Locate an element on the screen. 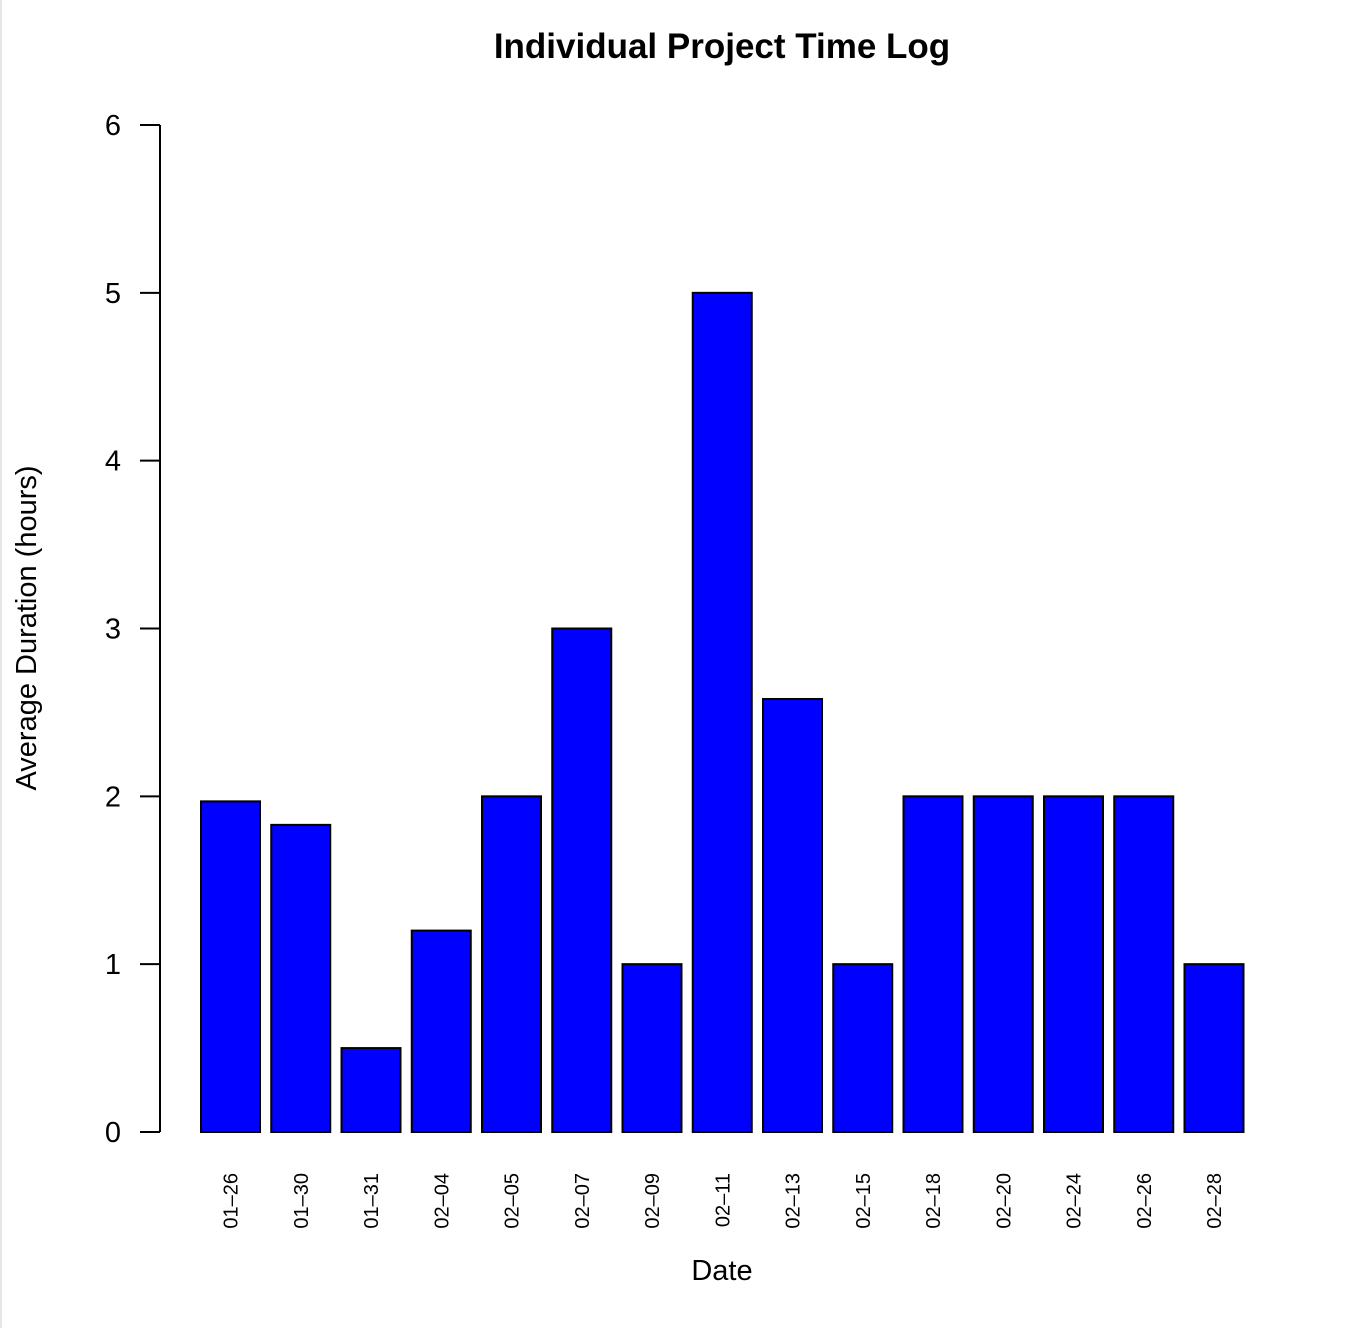 Image resolution: width=1350 pixels, height=1328 pixels. x-tick-label-02-28: 02–28 is located at coordinates (1215, 1201).